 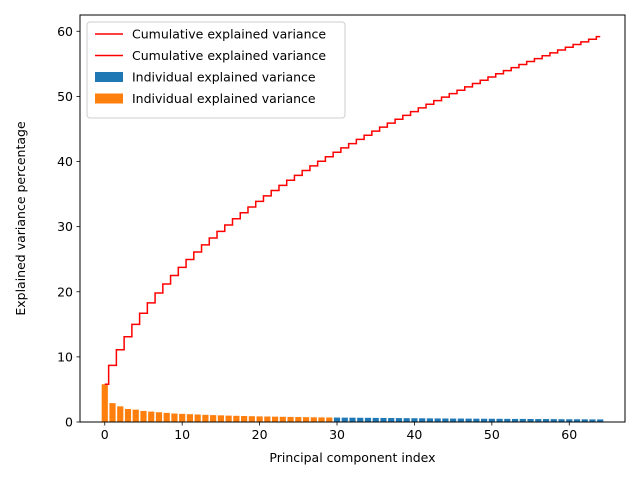 What do you see at coordinates (65, 356) in the screenshot?
I see `y-tick-label-10: 10` at bounding box center [65, 356].